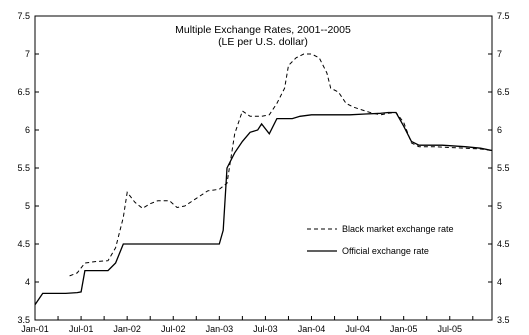 This screenshot has width=529, height=335. What do you see at coordinates (27, 130) in the screenshot?
I see `y-tick-label-left: 6` at bounding box center [27, 130].